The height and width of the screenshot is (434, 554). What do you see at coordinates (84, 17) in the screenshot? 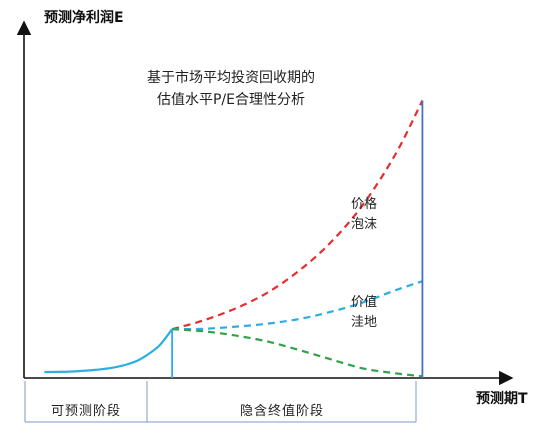
I see `y-axis-title: 预测净利润E` at bounding box center [84, 17].